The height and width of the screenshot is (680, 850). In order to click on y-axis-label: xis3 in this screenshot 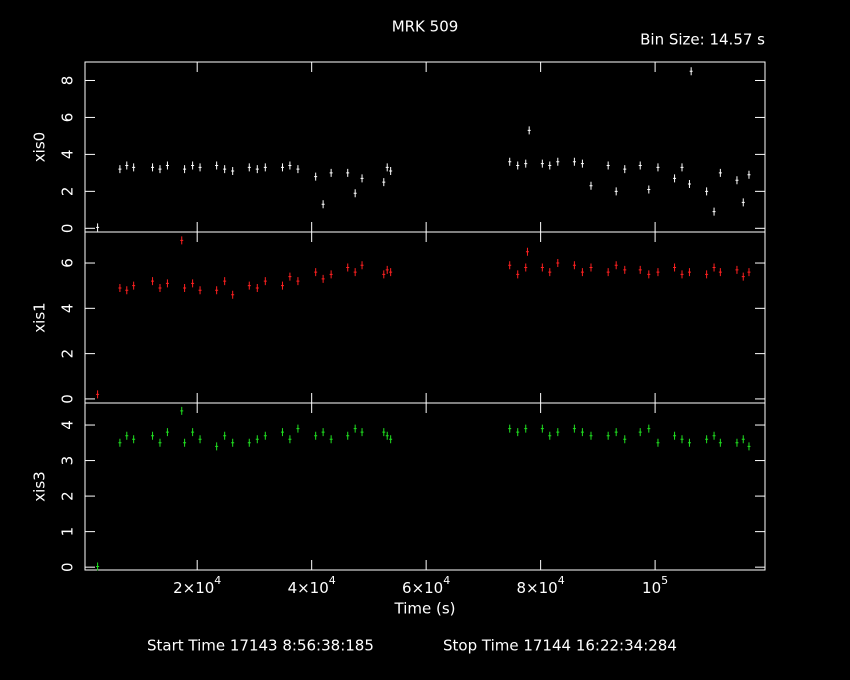, I will do `click(40, 486)`.